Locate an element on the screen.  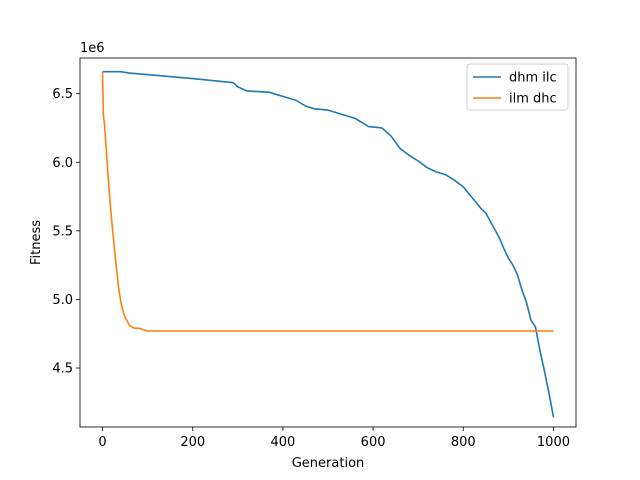
legend-label-1: dhm ilc is located at coordinates (533, 78).